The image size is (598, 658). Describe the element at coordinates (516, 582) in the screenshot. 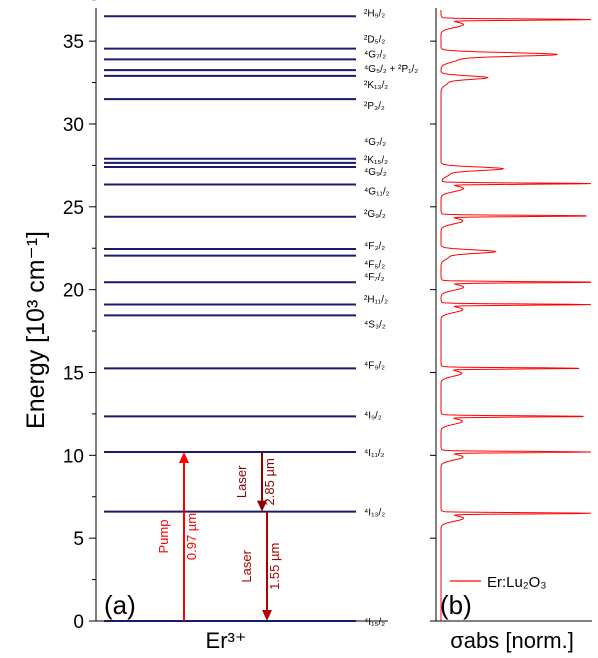

I see `legend-label: Er:Lu₂O₃` at that location.